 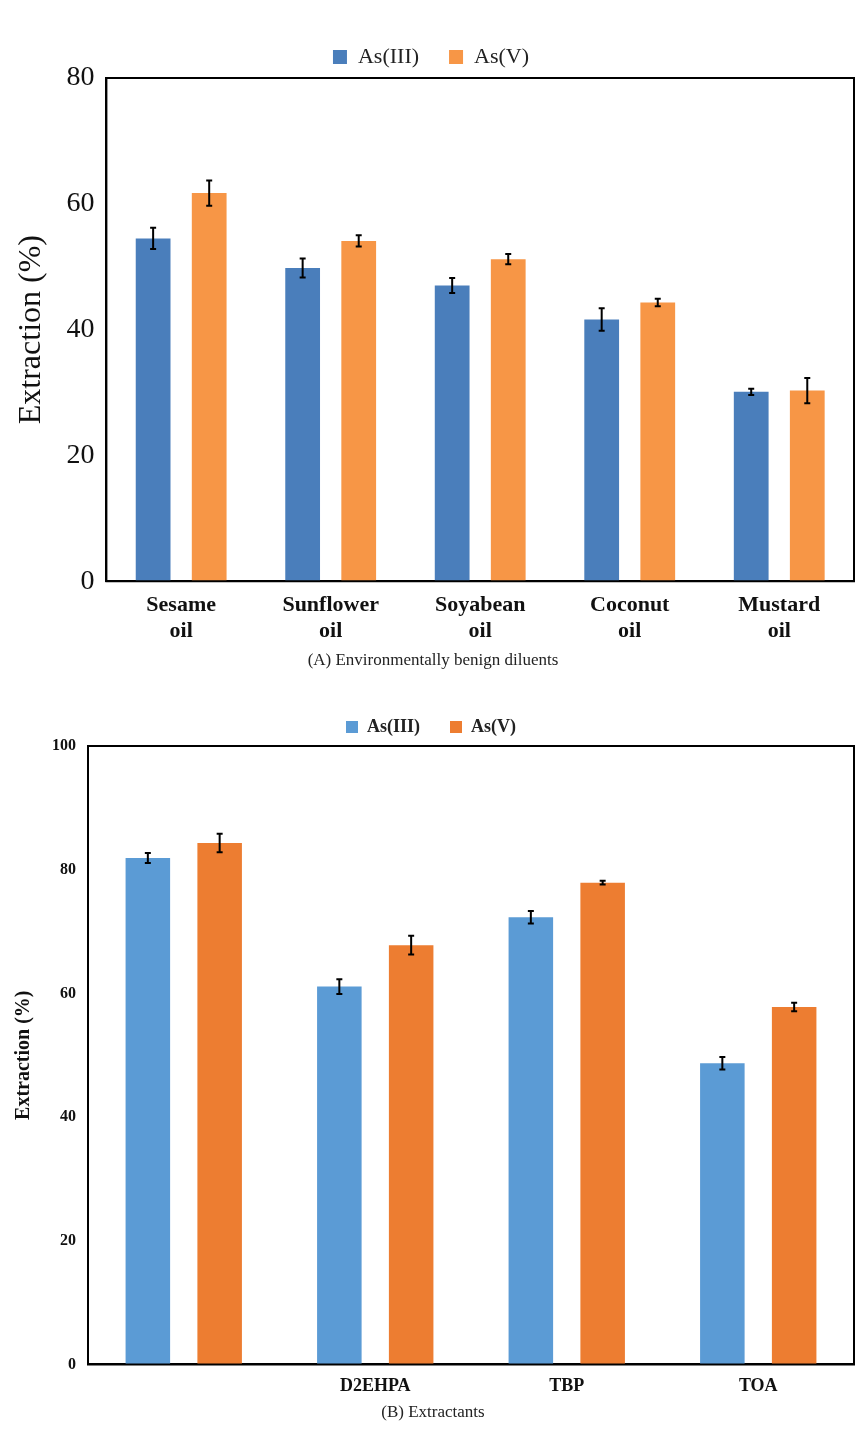 I want to click on x-tick-label: TOA, so click(x=758, y=1384).